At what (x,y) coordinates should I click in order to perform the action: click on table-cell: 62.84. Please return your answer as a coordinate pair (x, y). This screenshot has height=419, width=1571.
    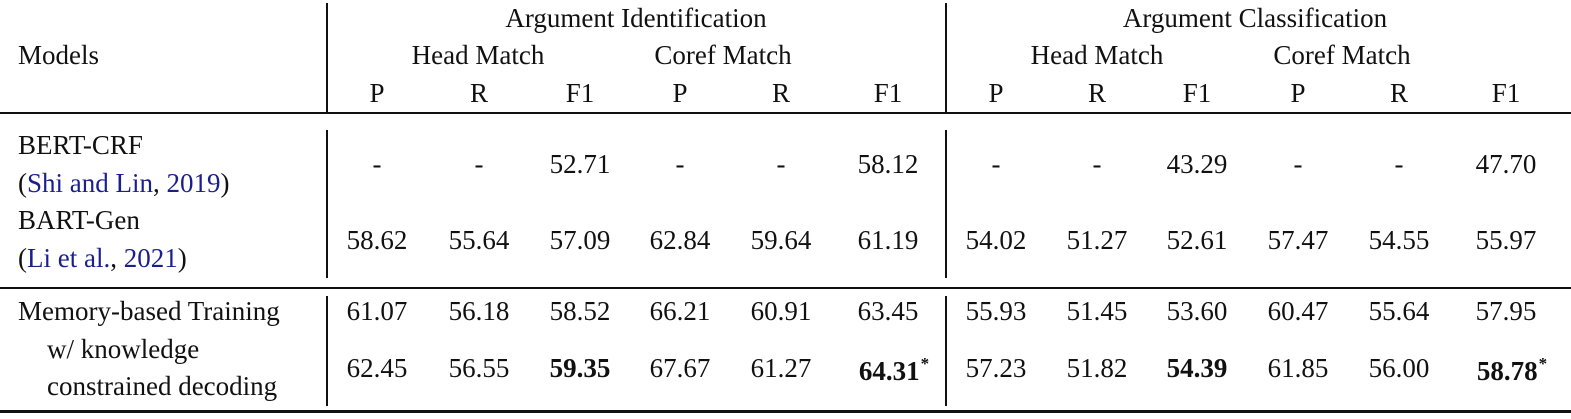
    Looking at the image, I should click on (680, 240).